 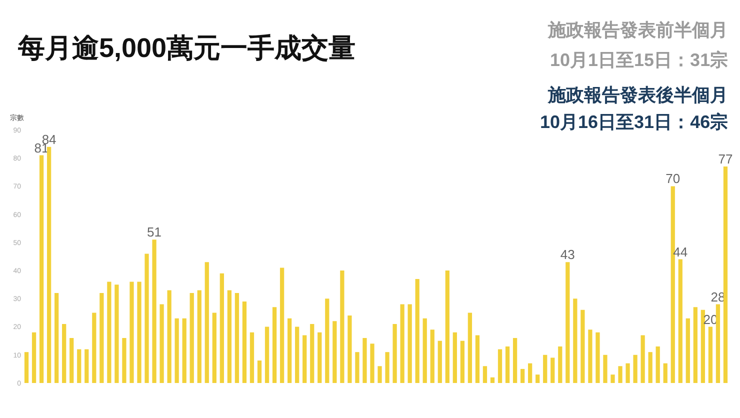 I want to click on text: 10月1日至15日：31宗, so click(x=639, y=60).